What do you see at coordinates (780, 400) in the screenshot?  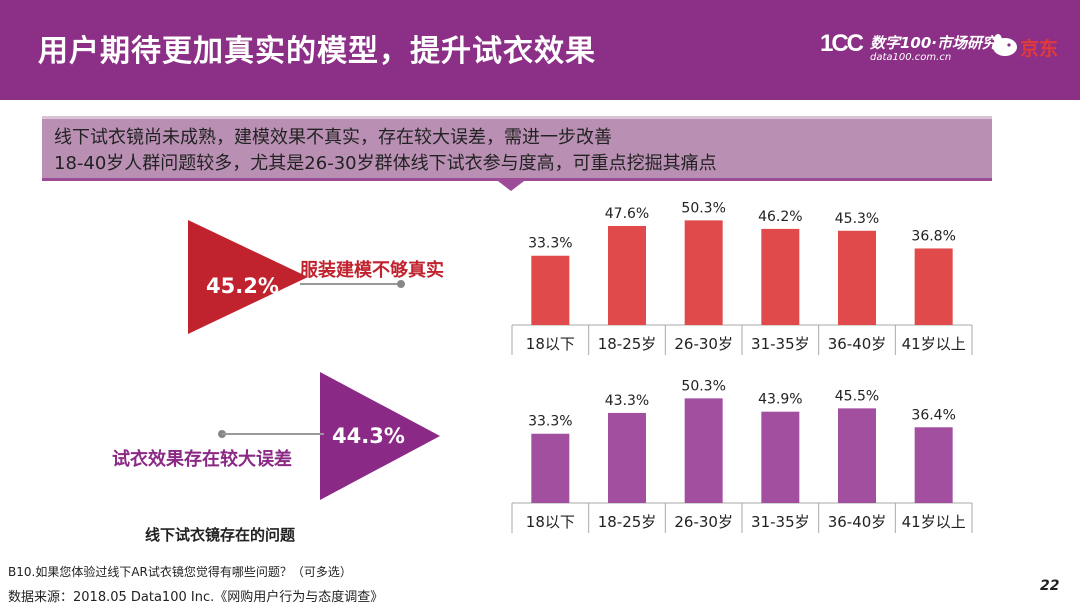 I see `bar-value-label: 43.9%` at bounding box center [780, 400].